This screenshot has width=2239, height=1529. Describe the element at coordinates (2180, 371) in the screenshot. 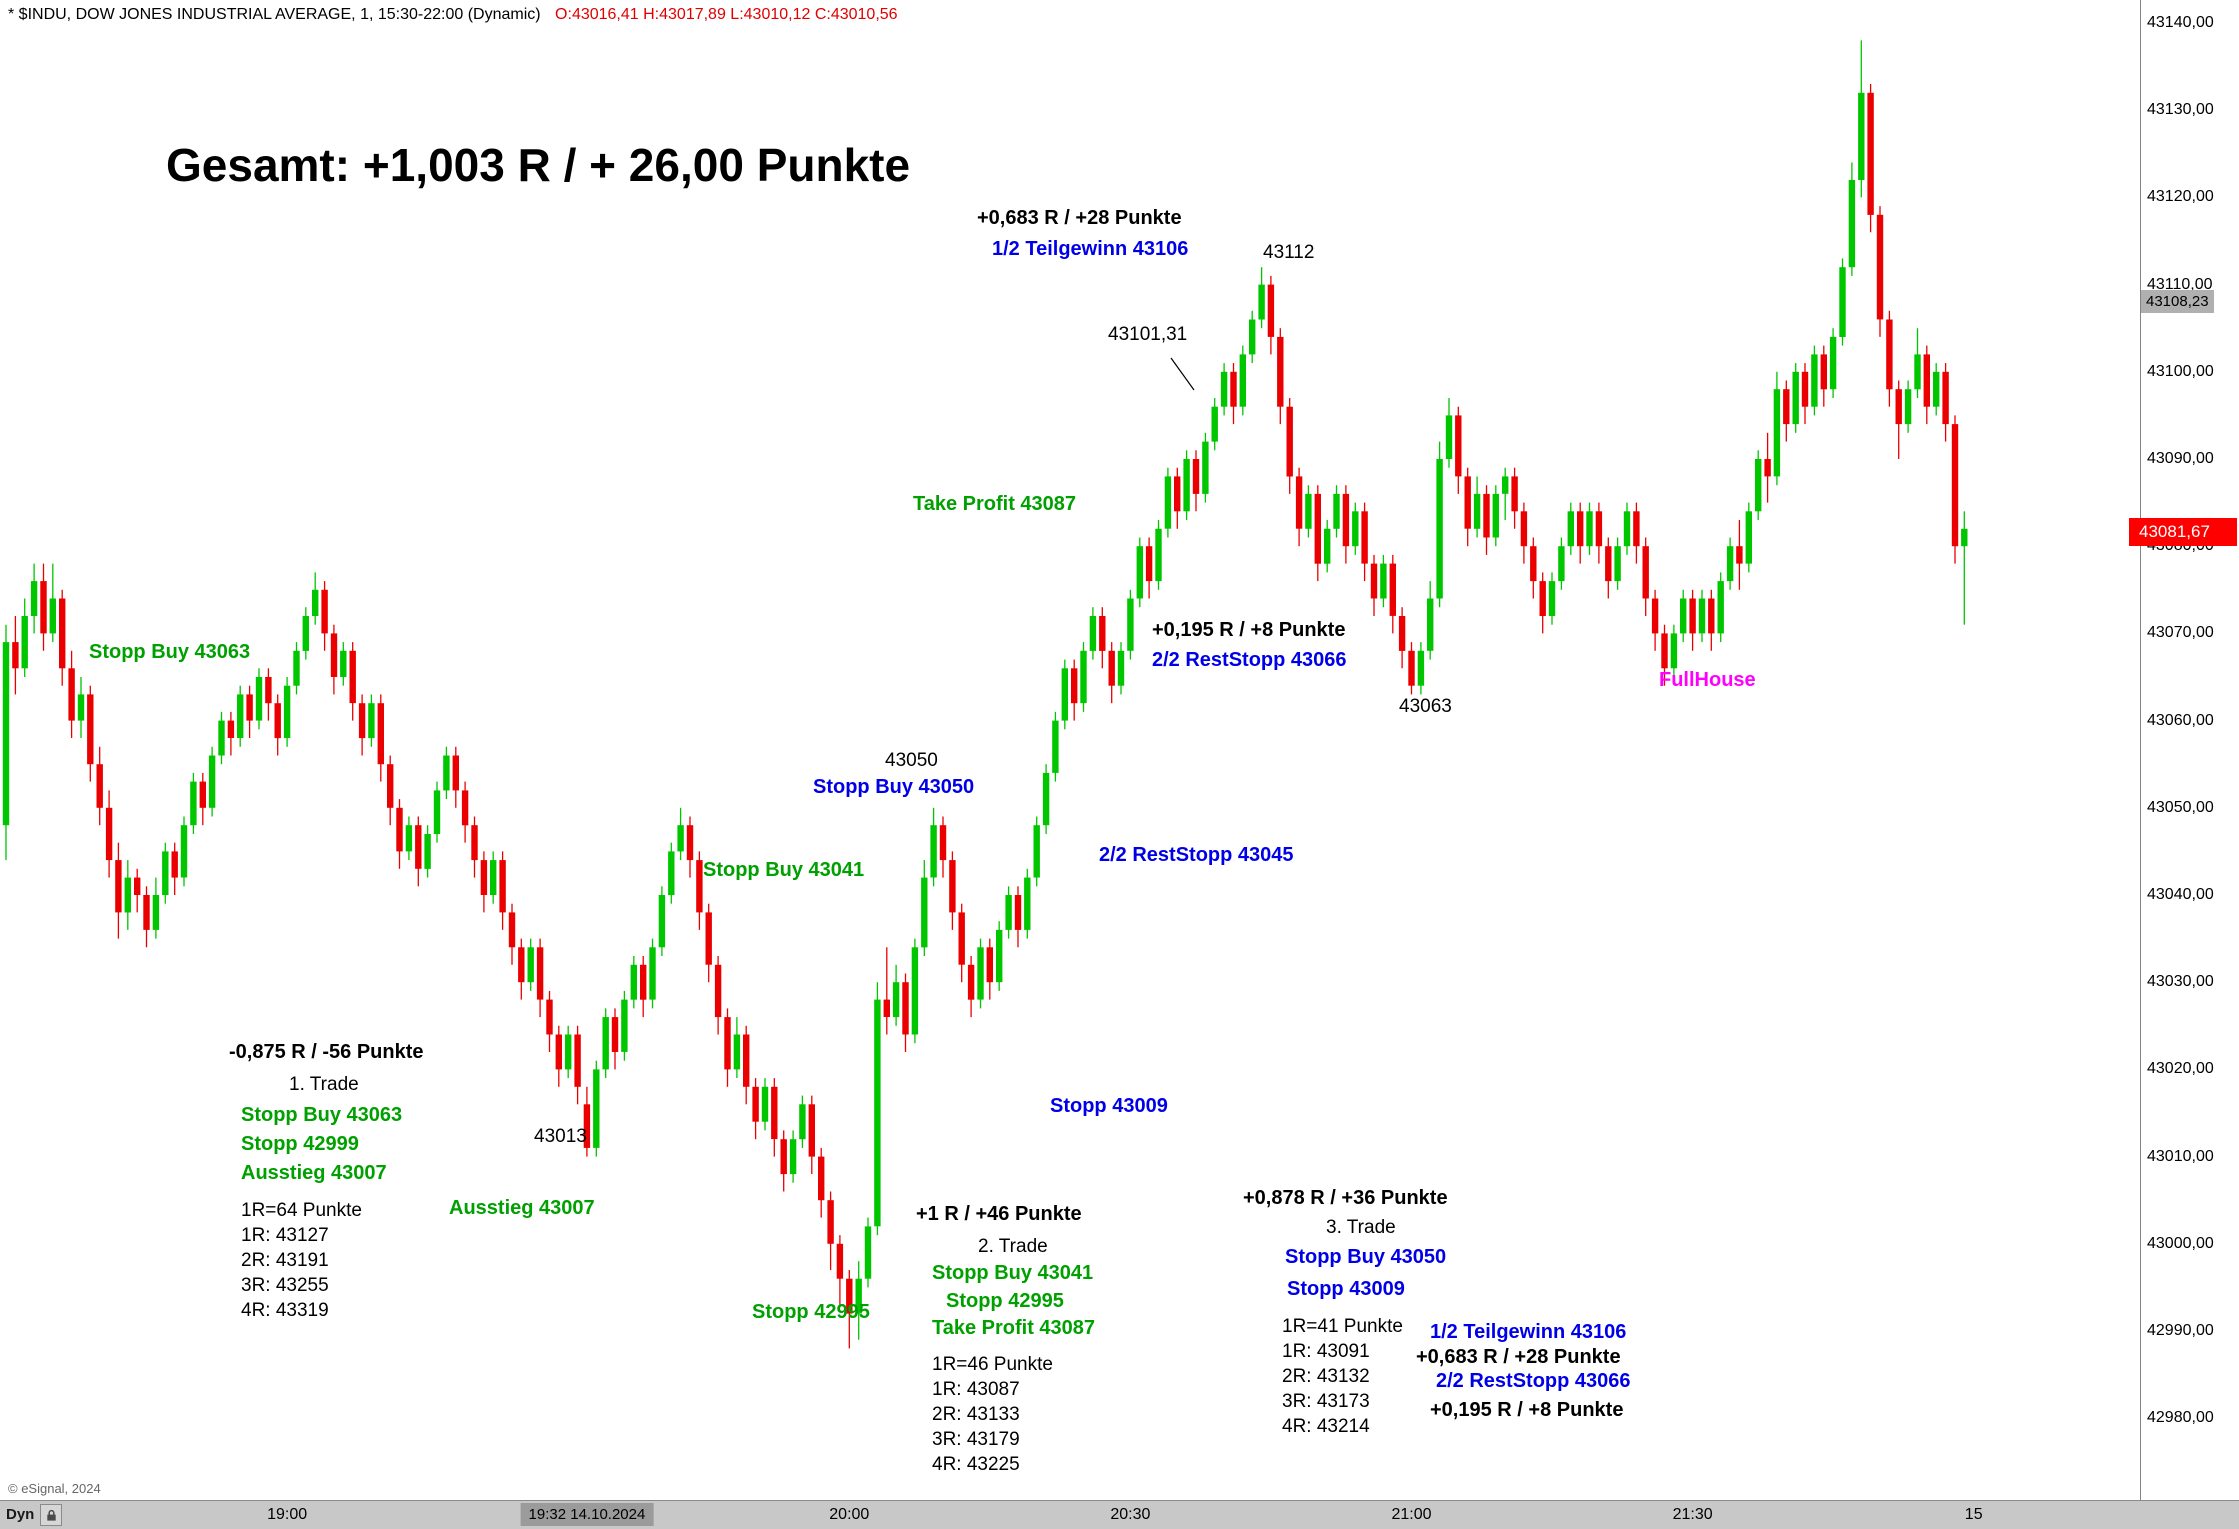

I see `price-axis-label: 43100,00` at that location.